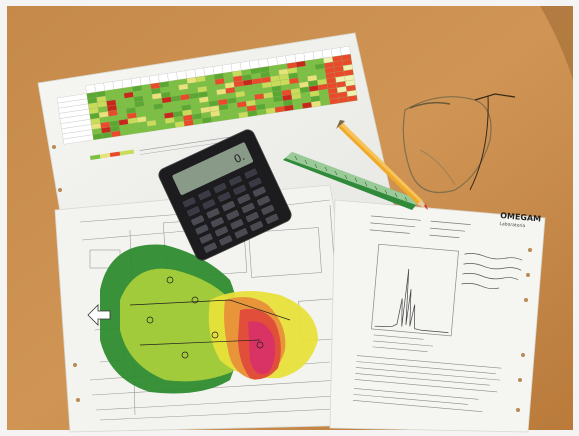 This screenshot has width=579, height=436. Describe the element at coordinates (492, 271) in the screenshot. I see `handwritten-note` at that location.